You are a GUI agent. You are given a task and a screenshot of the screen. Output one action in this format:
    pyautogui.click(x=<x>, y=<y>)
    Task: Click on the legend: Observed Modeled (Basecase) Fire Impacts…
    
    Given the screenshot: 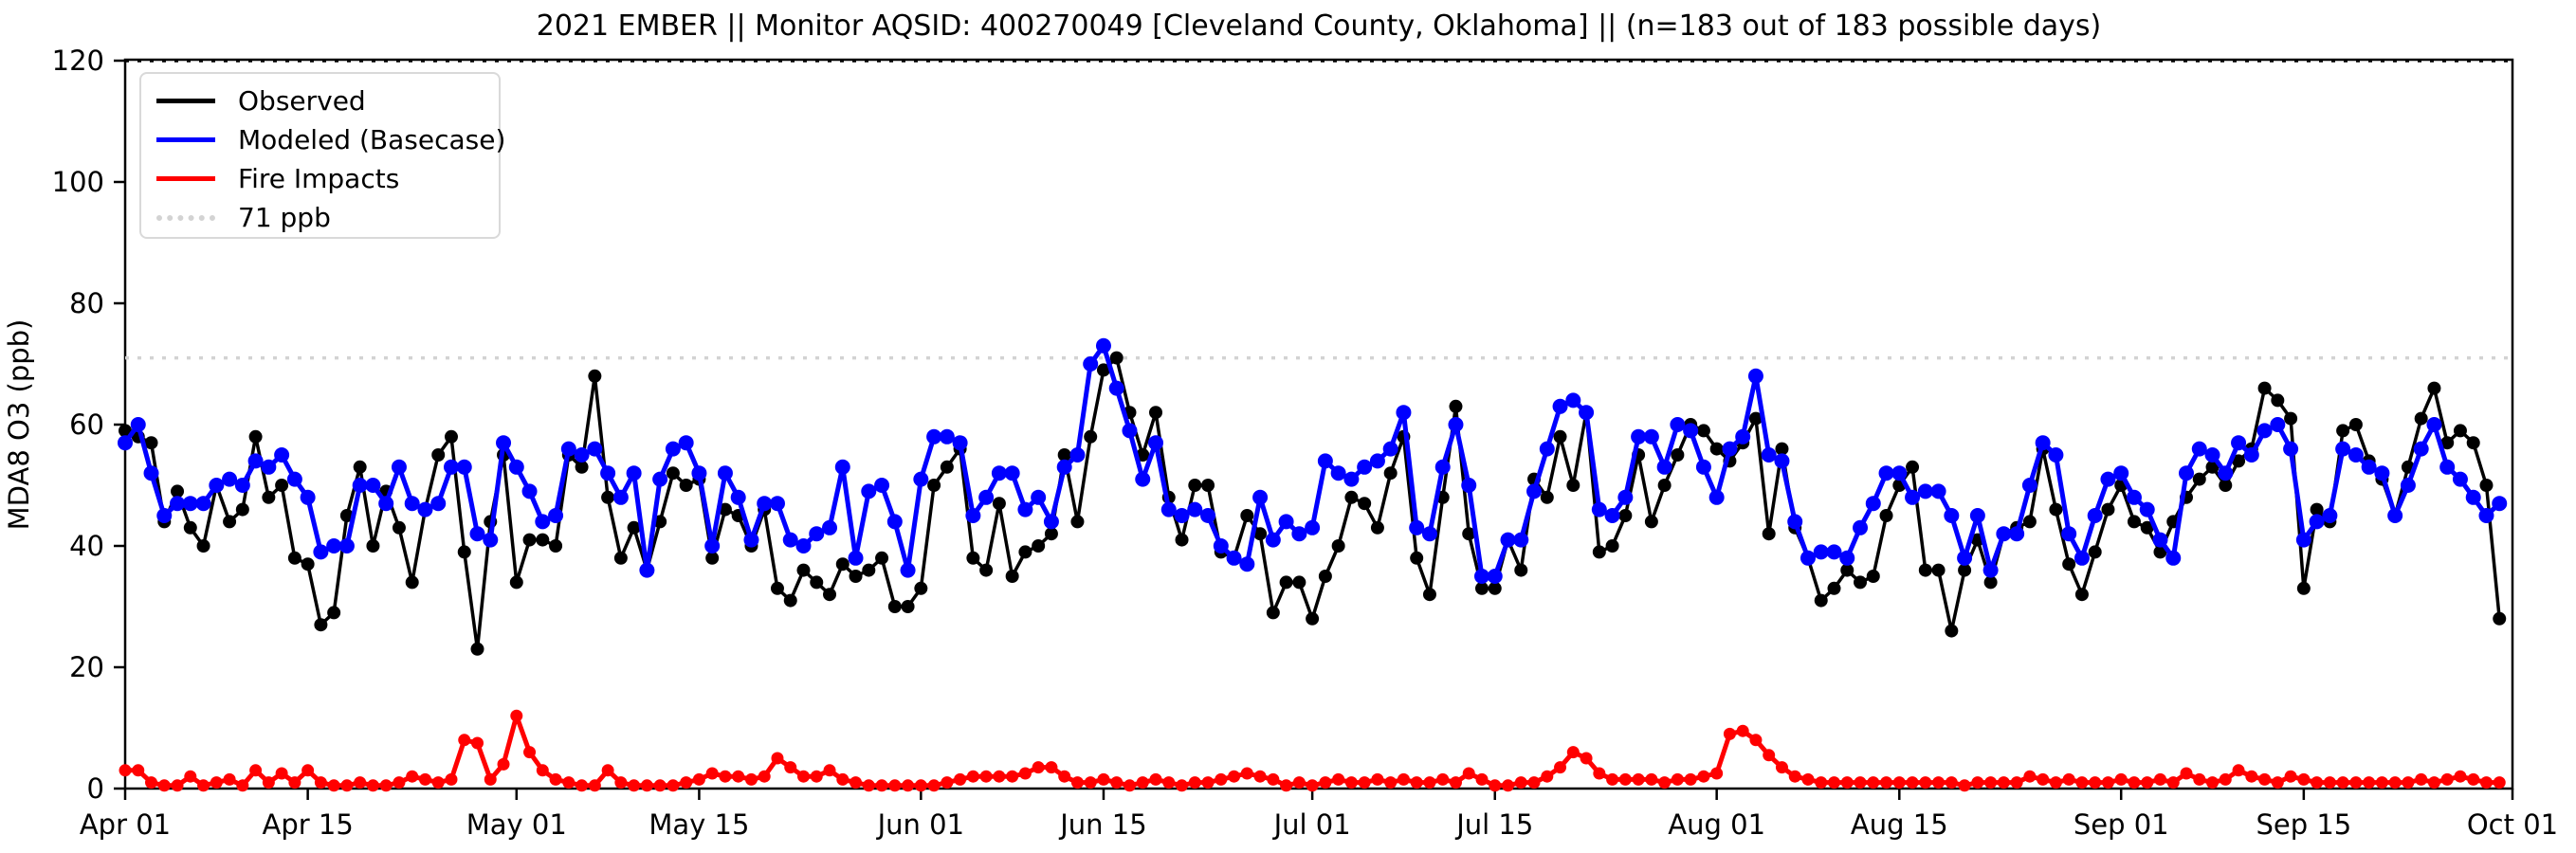 What is the action you would take?
    pyautogui.click(x=322, y=155)
    